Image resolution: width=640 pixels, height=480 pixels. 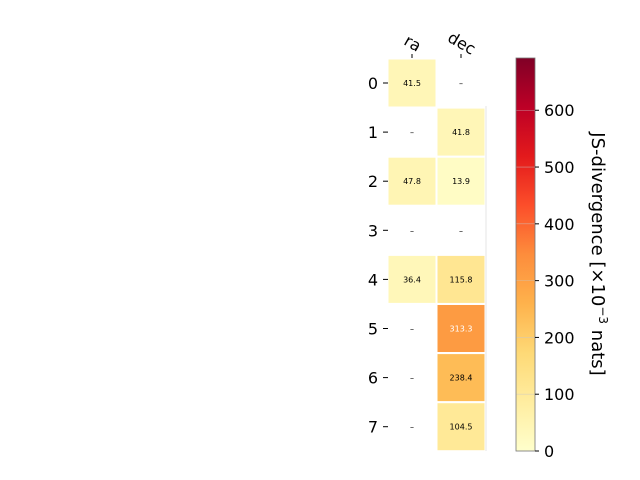 I want to click on row-label-6: 6, so click(x=373, y=378).